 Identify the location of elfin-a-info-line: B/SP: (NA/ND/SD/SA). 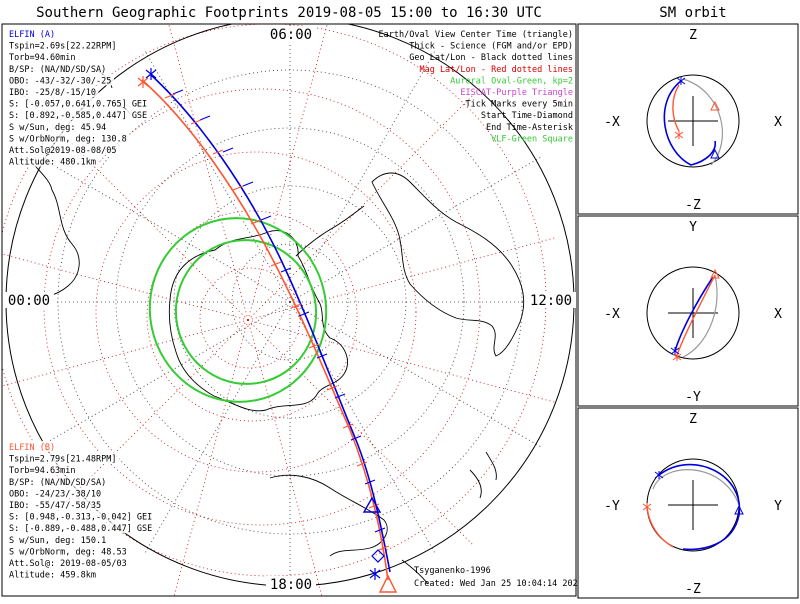
(57, 70).